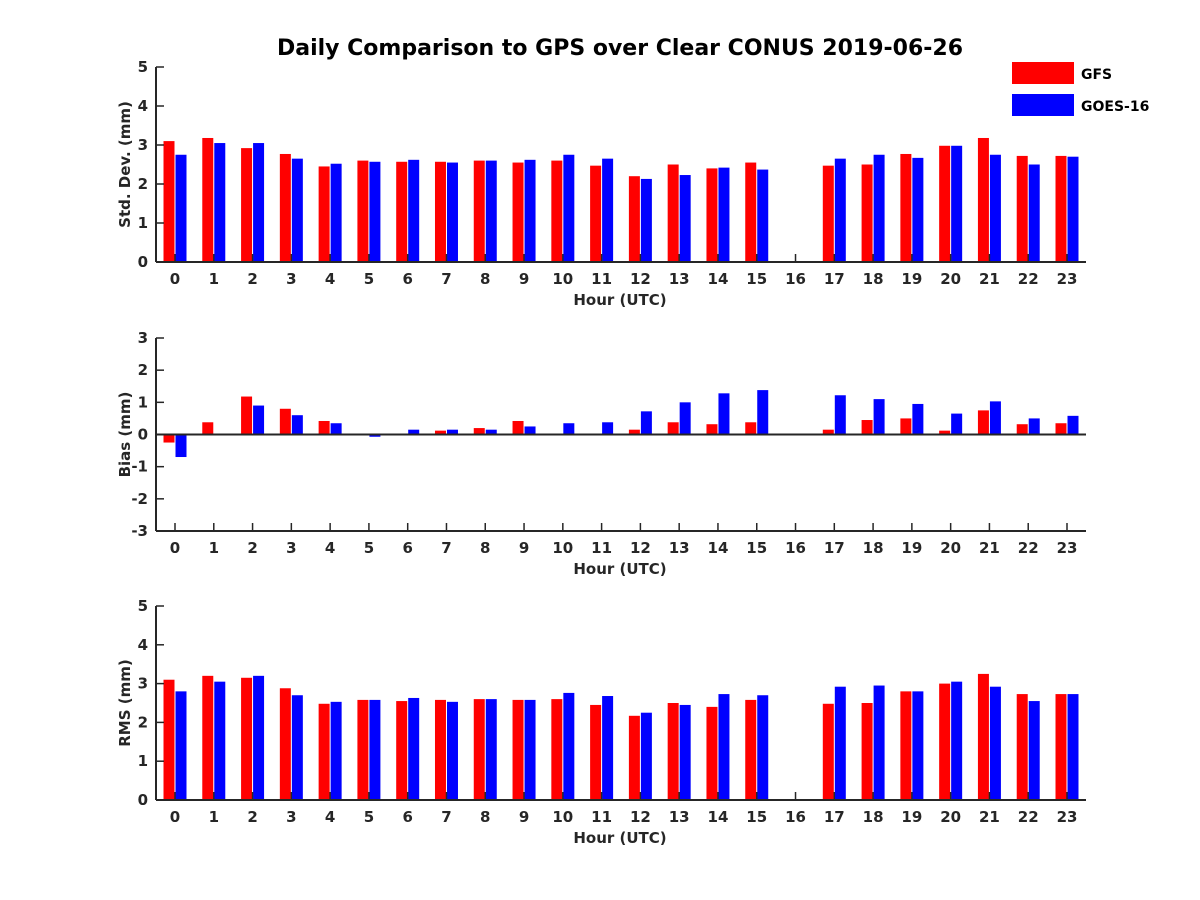  Describe the element at coordinates (950, 548) in the screenshot. I see `x-tick-label-bias: 20` at that location.